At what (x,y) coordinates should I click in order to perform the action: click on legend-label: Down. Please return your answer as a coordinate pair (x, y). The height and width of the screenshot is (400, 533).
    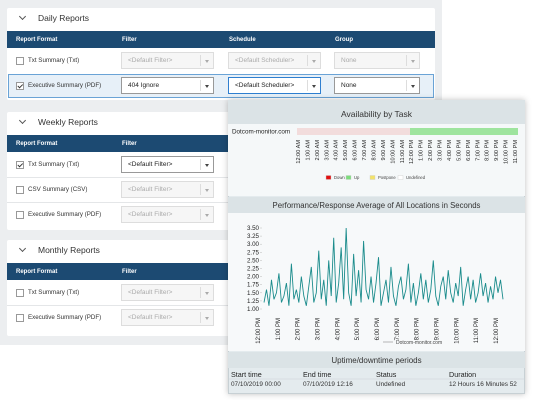
    Looking at the image, I should click on (339, 177).